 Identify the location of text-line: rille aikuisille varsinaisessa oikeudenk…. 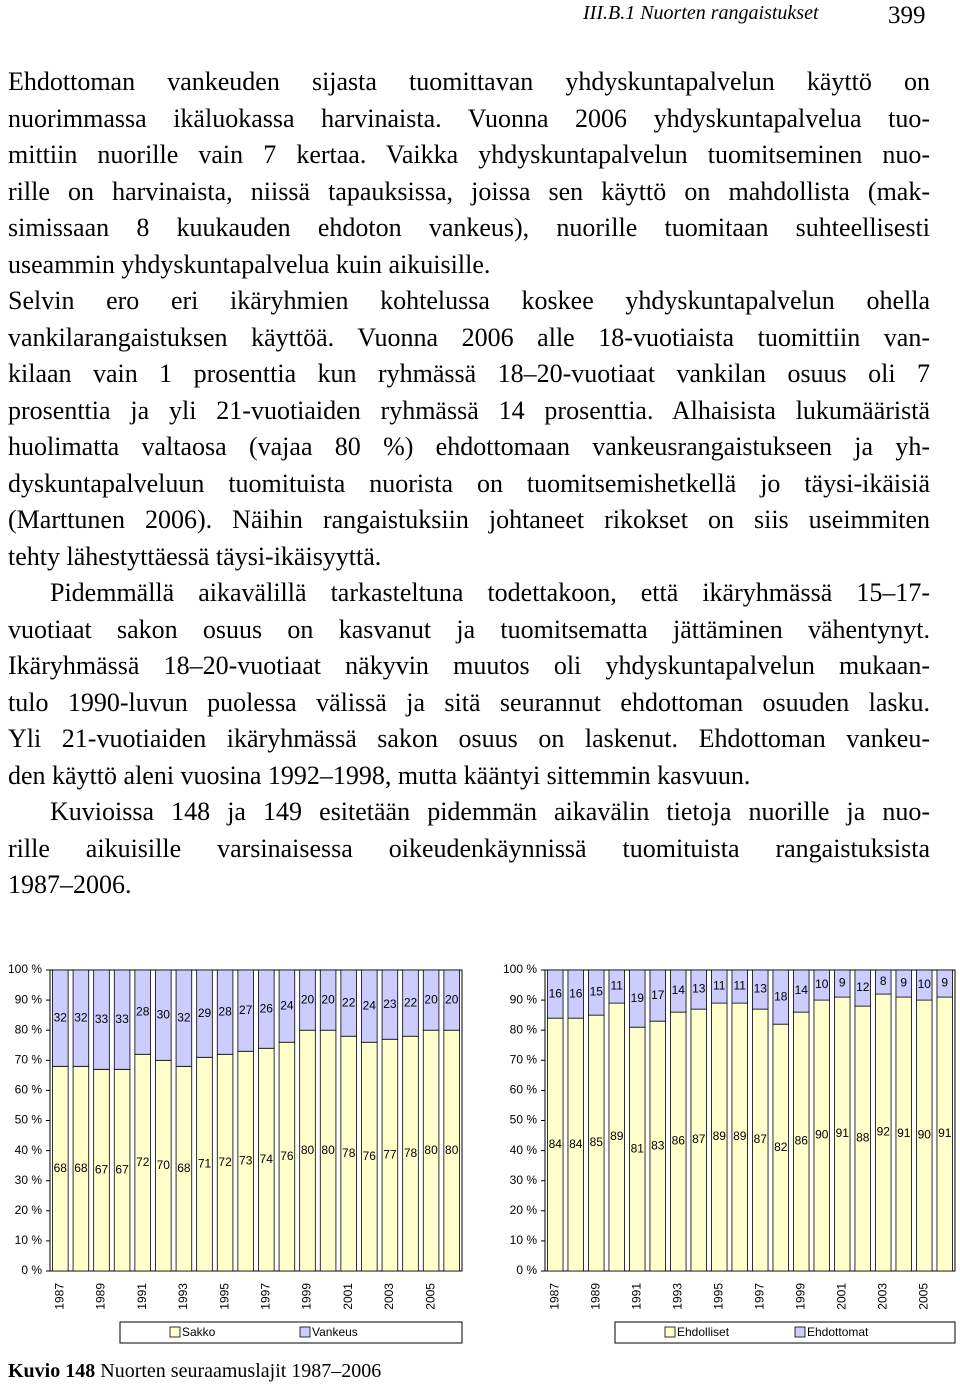
(469, 848).